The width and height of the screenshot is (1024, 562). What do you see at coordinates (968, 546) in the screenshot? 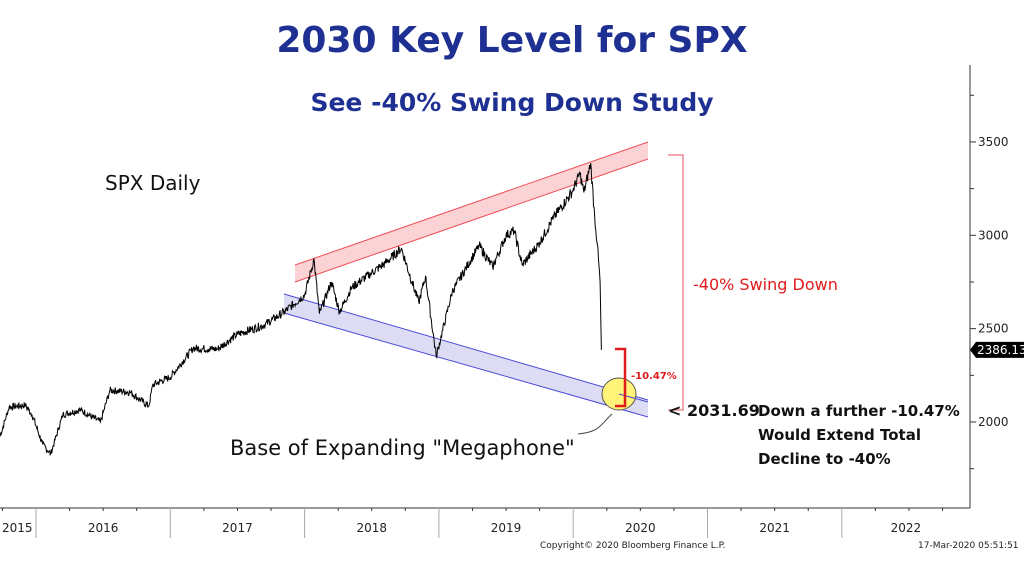
I see `timestamp: 17-Mar-2020 05:51:51` at bounding box center [968, 546].